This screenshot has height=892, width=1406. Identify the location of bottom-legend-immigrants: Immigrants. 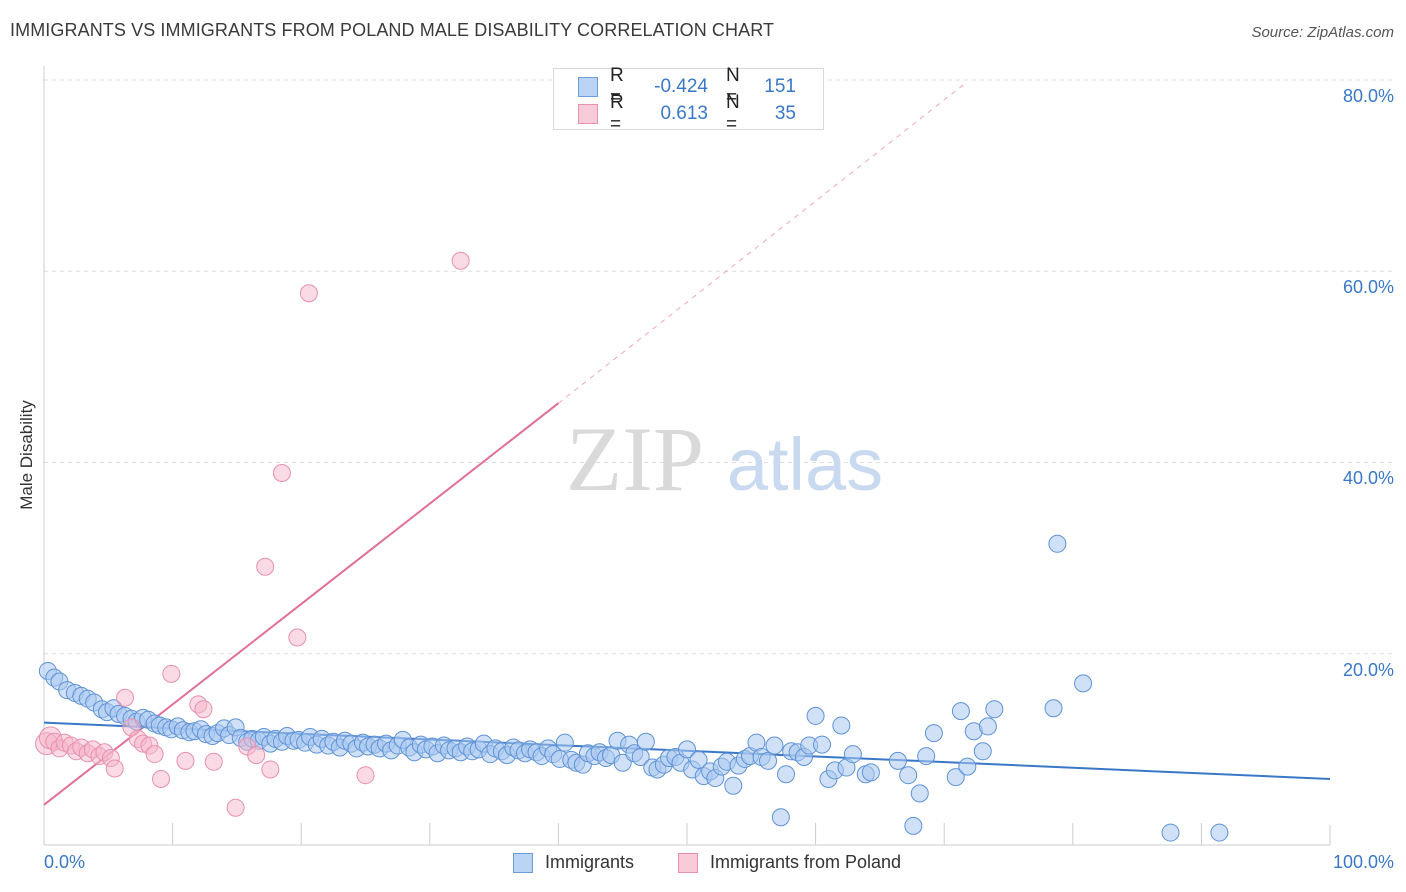
(573, 862).